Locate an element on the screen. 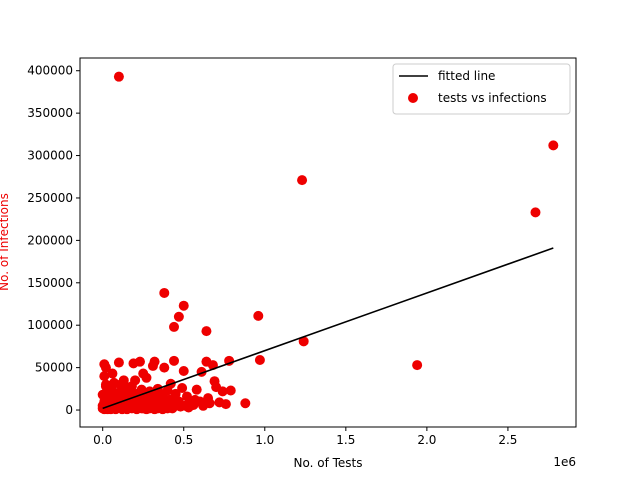 Image resolution: width=640 pixels, height=480 pixels. legend-point-swatch is located at coordinates (413, 98).